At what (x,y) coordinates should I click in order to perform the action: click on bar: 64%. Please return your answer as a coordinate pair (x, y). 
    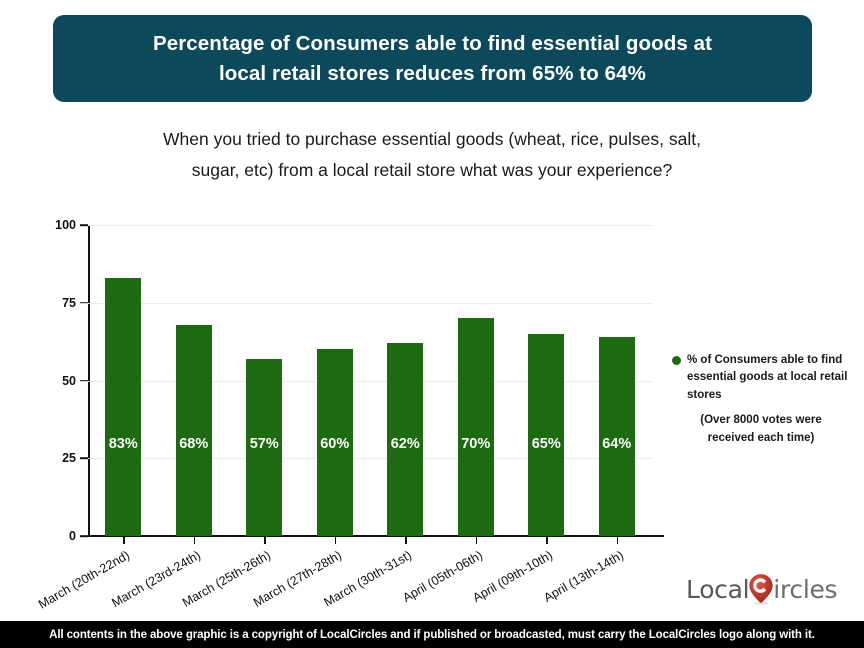
    Looking at the image, I should click on (616, 436).